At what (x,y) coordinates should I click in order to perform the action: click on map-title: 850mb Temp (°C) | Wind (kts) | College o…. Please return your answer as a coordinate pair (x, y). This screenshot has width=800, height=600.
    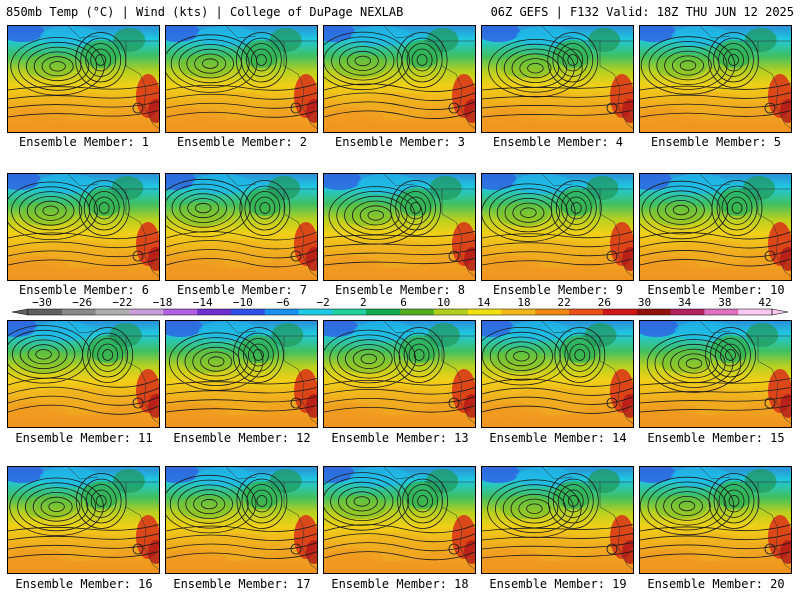
    Looking at the image, I should click on (205, 12).